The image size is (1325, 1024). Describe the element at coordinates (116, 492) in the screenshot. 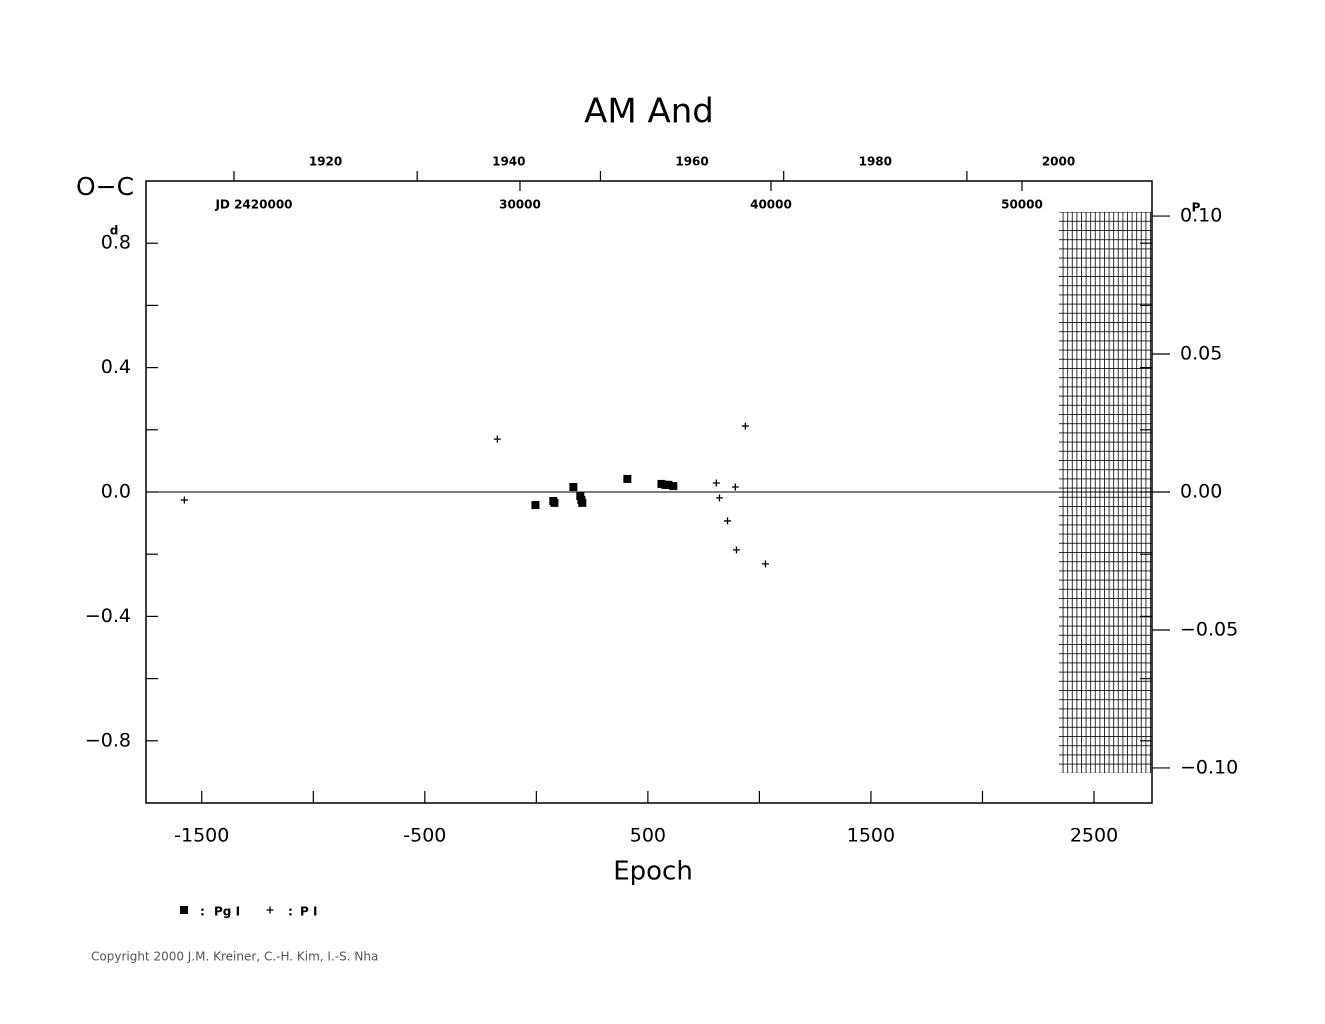

I see `y-tick-label: 0.0` at that location.